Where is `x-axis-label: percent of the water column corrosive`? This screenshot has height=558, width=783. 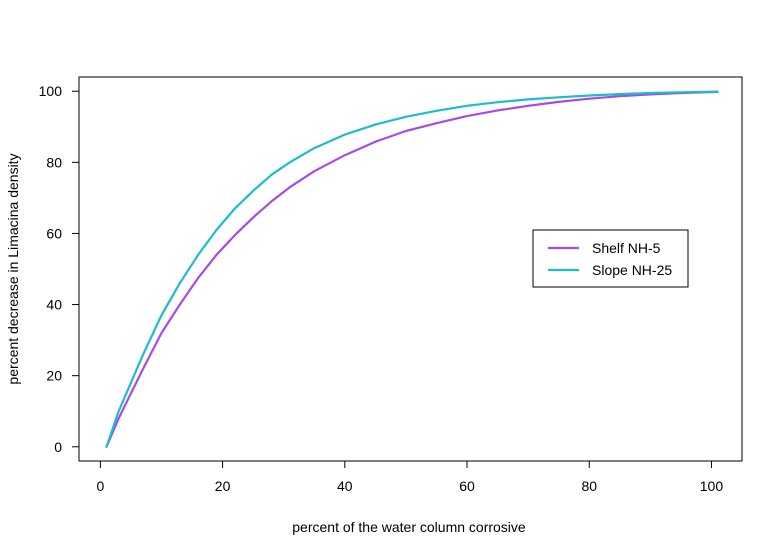 x-axis-label: percent of the water column corrosive is located at coordinates (409, 527).